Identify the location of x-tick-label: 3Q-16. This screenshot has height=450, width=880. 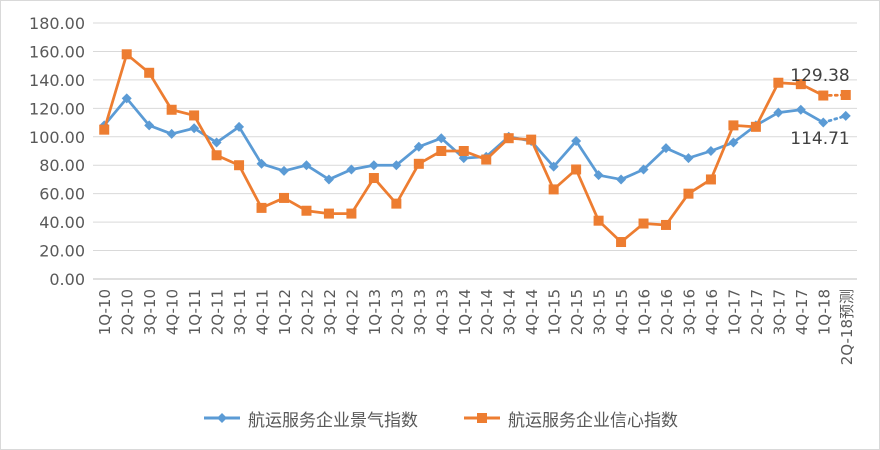
(689, 312).